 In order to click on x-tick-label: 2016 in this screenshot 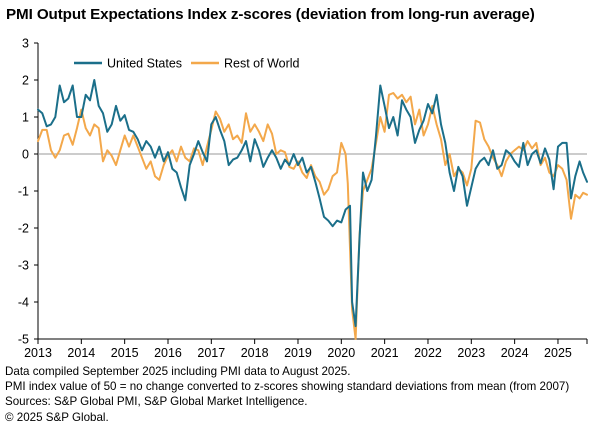, I will do `click(168, 353)`.